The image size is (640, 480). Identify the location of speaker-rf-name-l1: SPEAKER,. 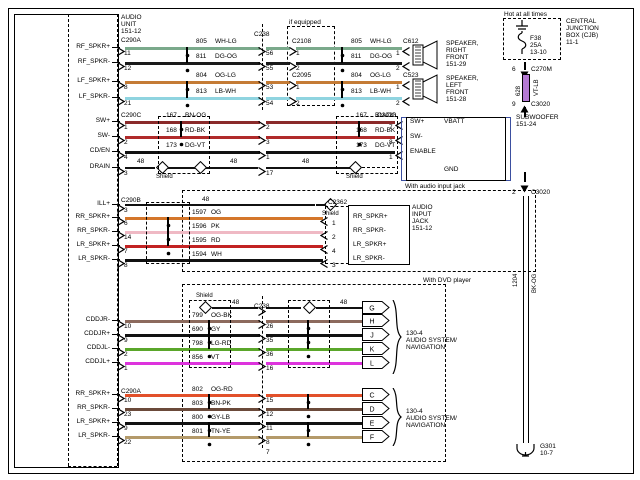
(462, 43).